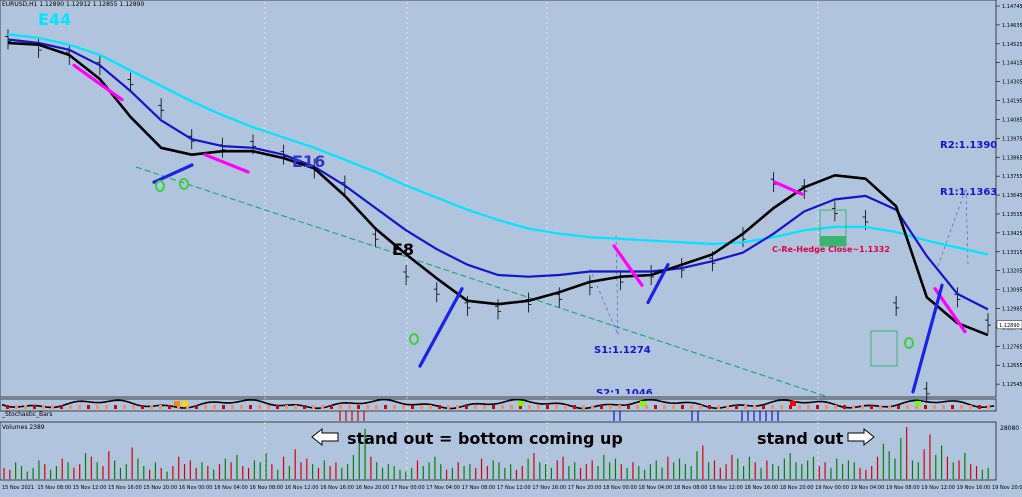 This screenshot has width=1022, height=497. What do you see at coordinates (1012, 272) in the screenshot?
I see `y-tick-label: 1.13205` at bounding box center [1012, 272].